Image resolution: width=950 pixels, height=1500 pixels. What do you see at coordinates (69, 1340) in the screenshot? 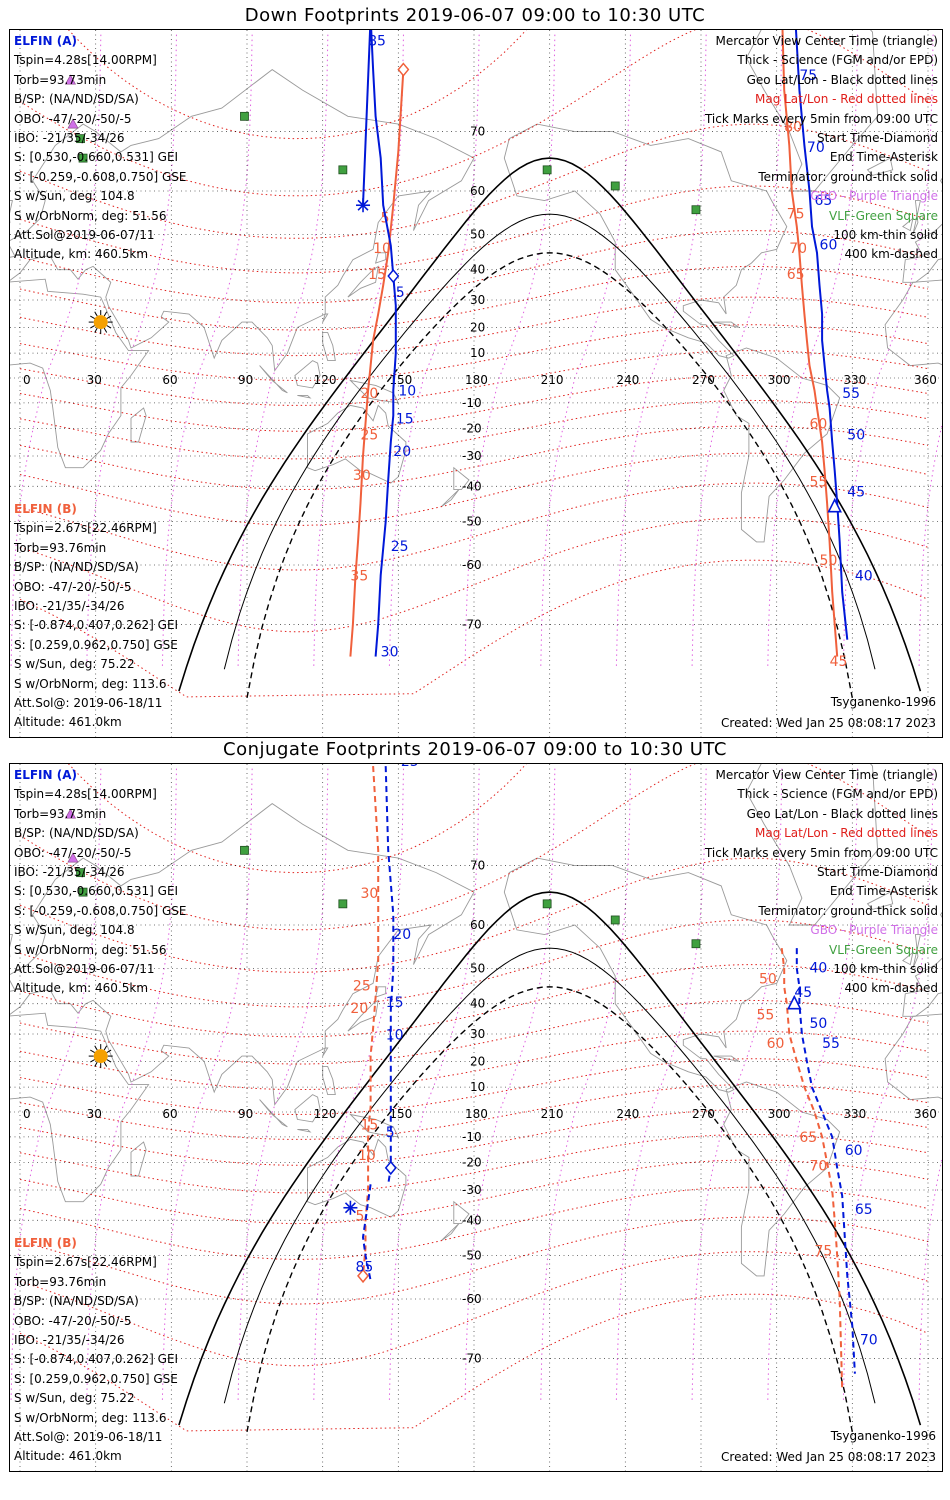
I see `info-line: IBO: -21/35/-34/26` at bounding box center [69, 1340].